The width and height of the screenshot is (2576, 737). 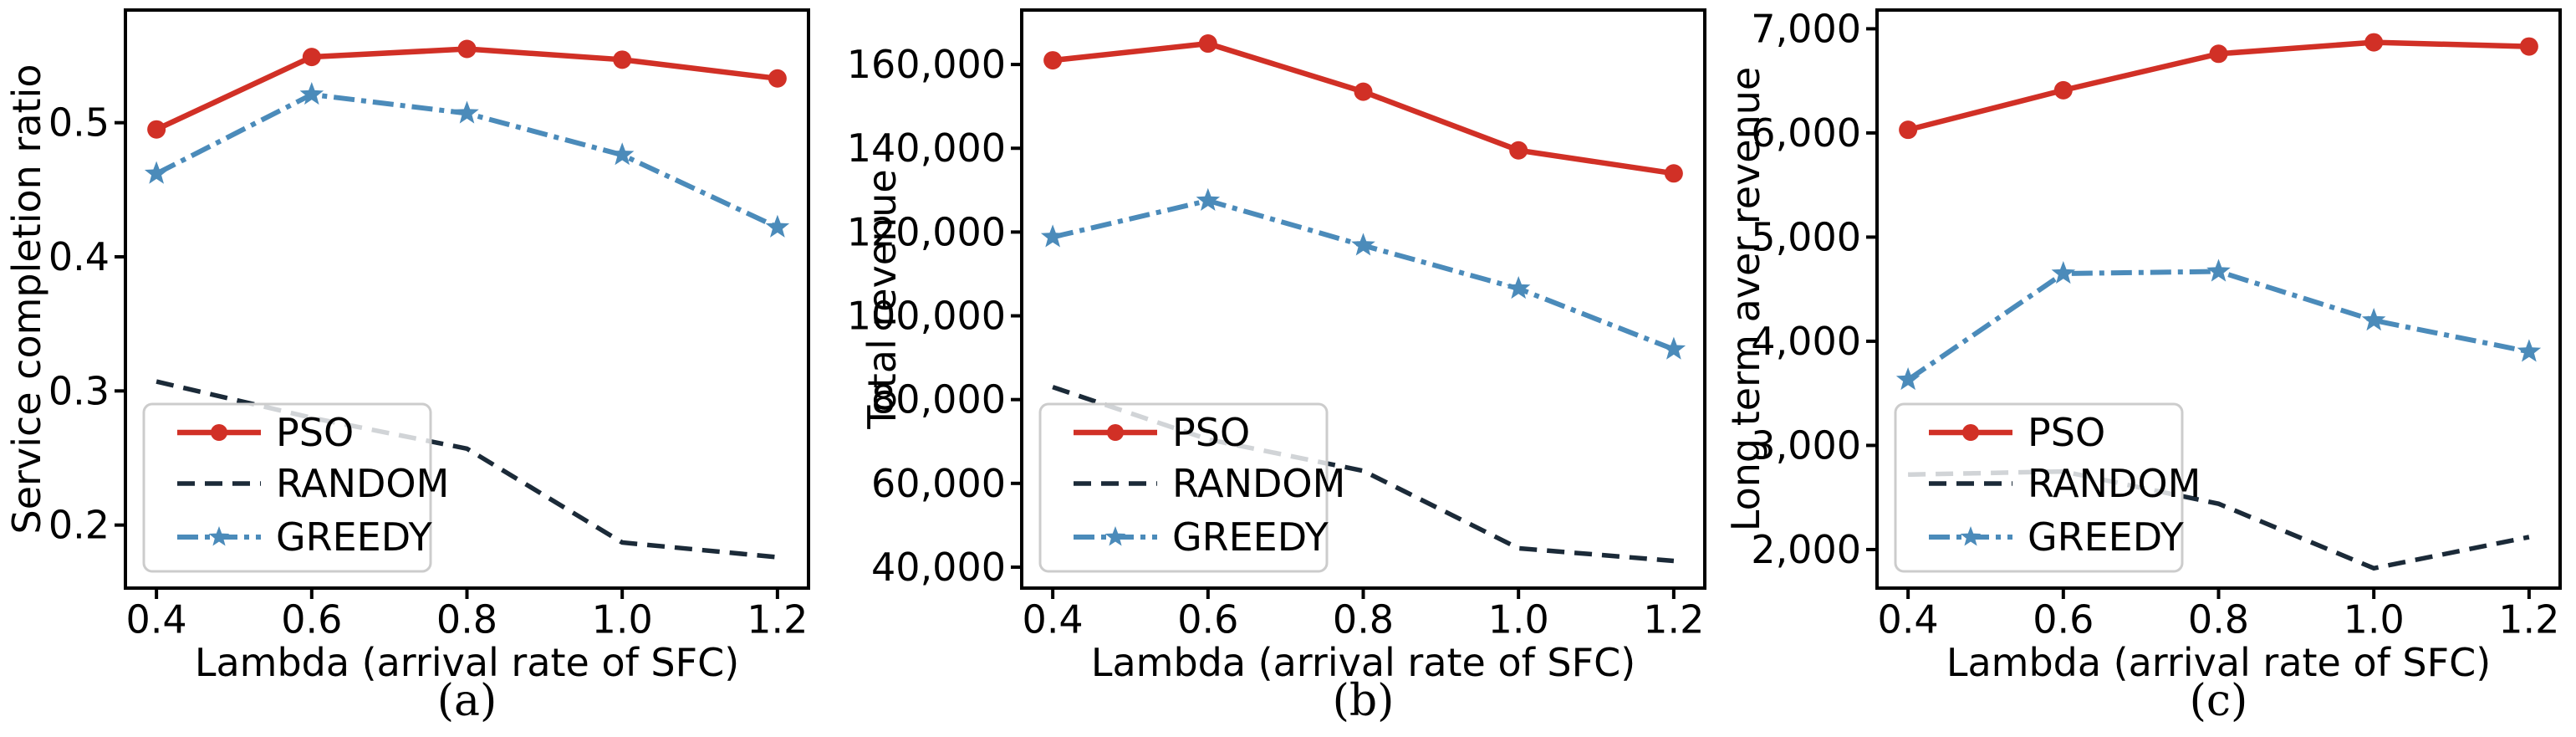 I want to click on panel-caption: (a), so click(x=467, y=701).